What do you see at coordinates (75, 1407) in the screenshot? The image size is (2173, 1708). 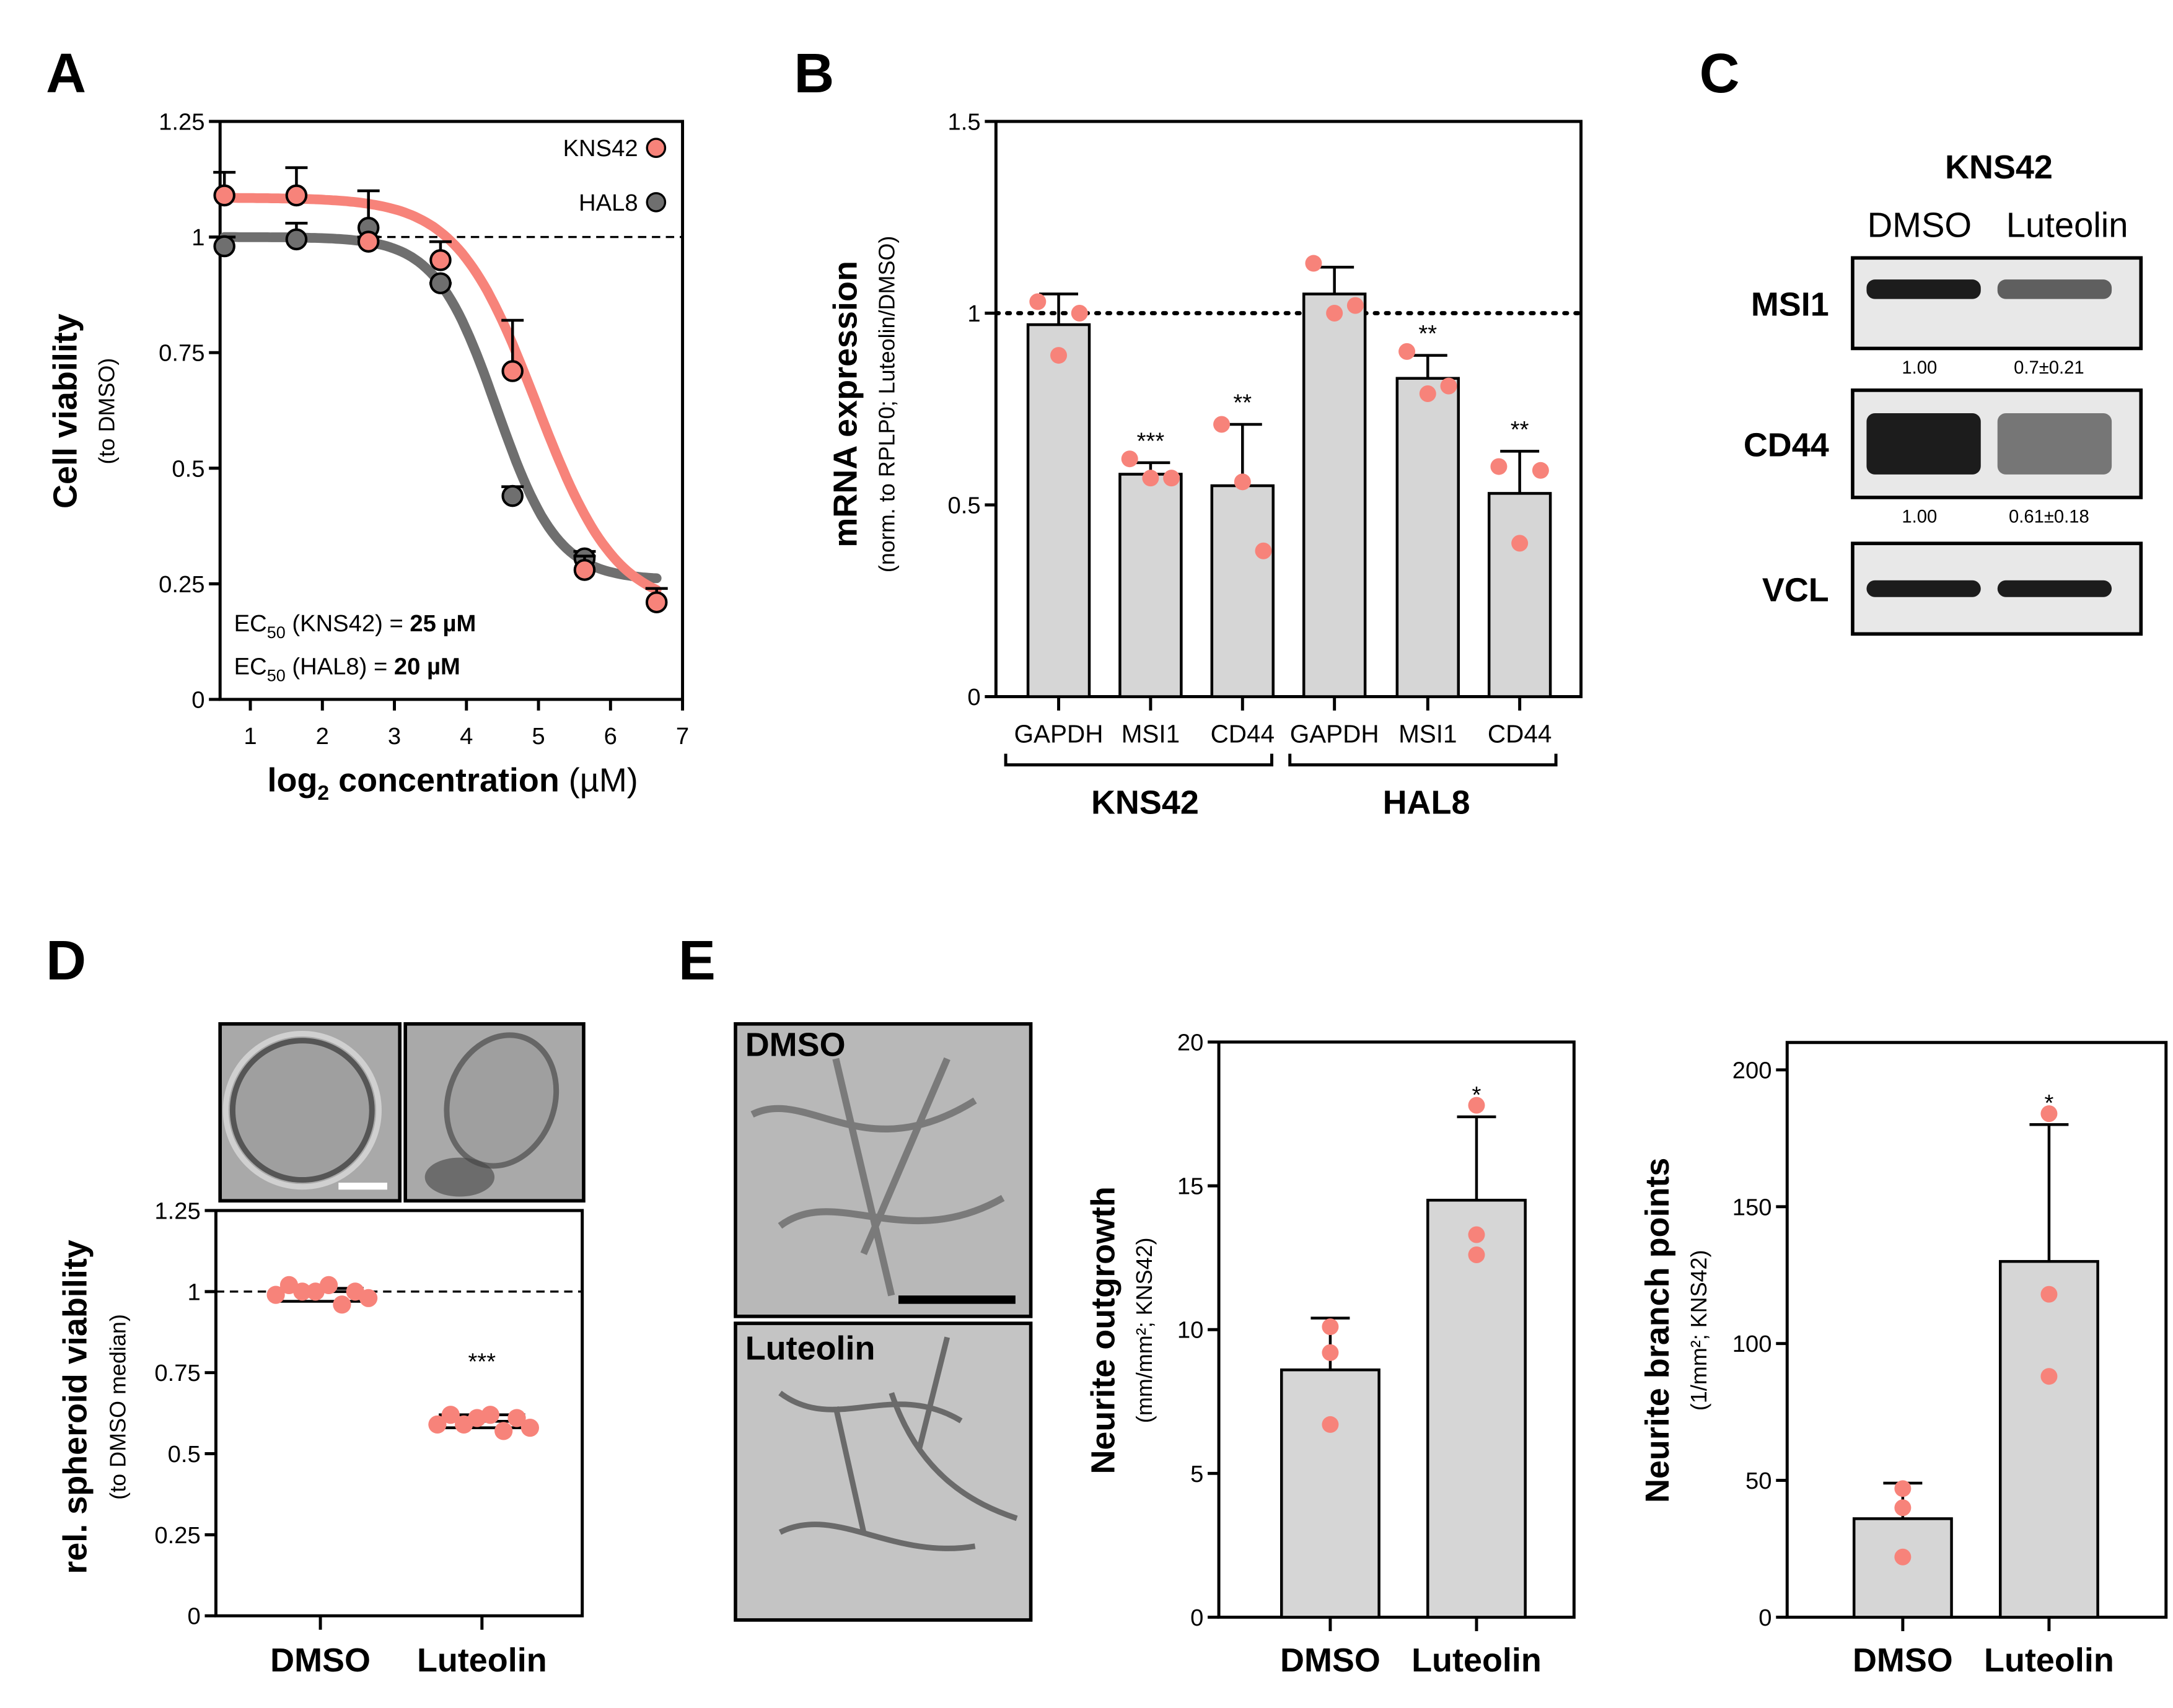 I see `d-ylabel: rel. spheroid viability` at bounding box center [75, 1407].